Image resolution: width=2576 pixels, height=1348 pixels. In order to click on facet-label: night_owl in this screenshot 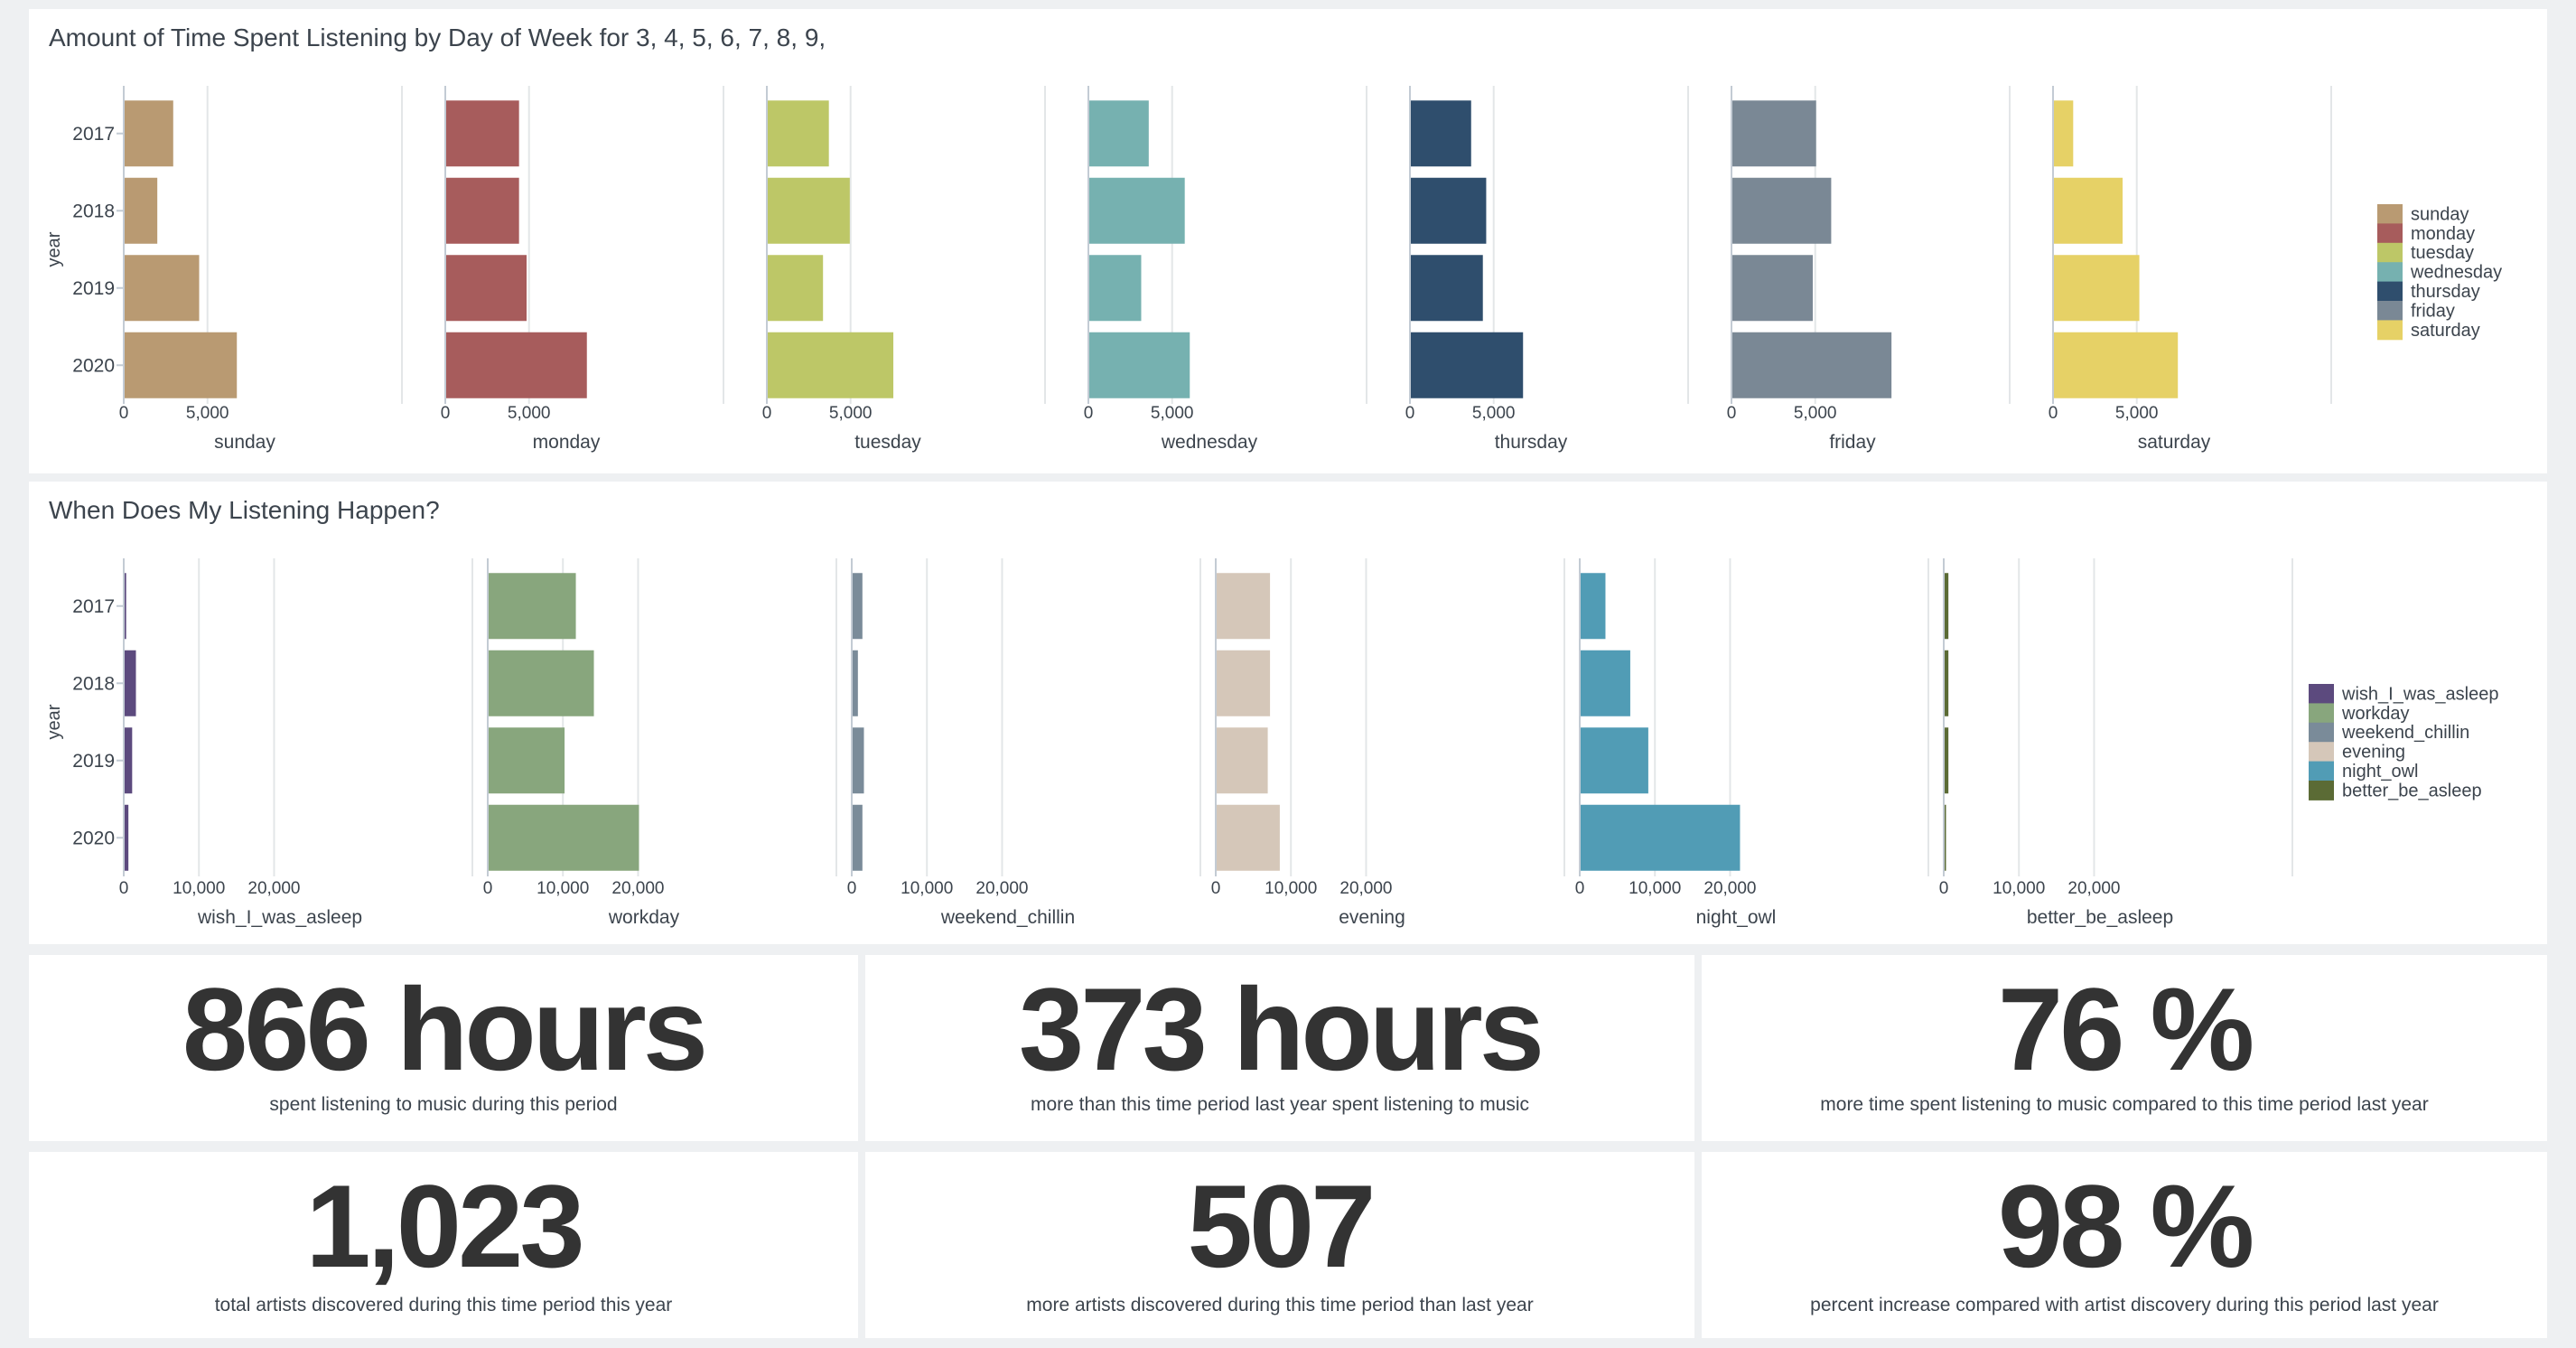, I will do `click(1736, 917)`.